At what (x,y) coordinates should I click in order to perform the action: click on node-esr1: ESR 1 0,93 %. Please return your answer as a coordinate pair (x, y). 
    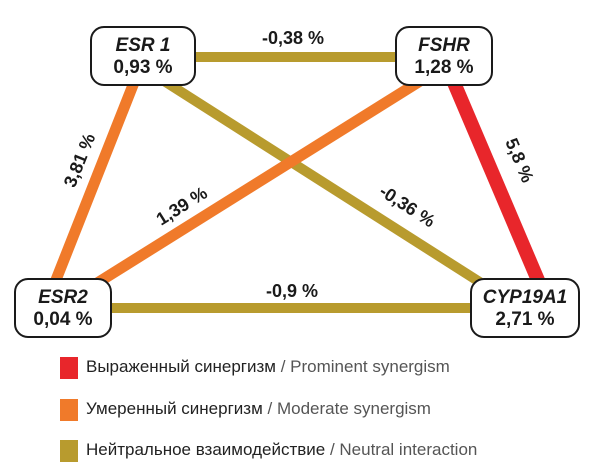
    Looking at the image, I should click on (143, 56).